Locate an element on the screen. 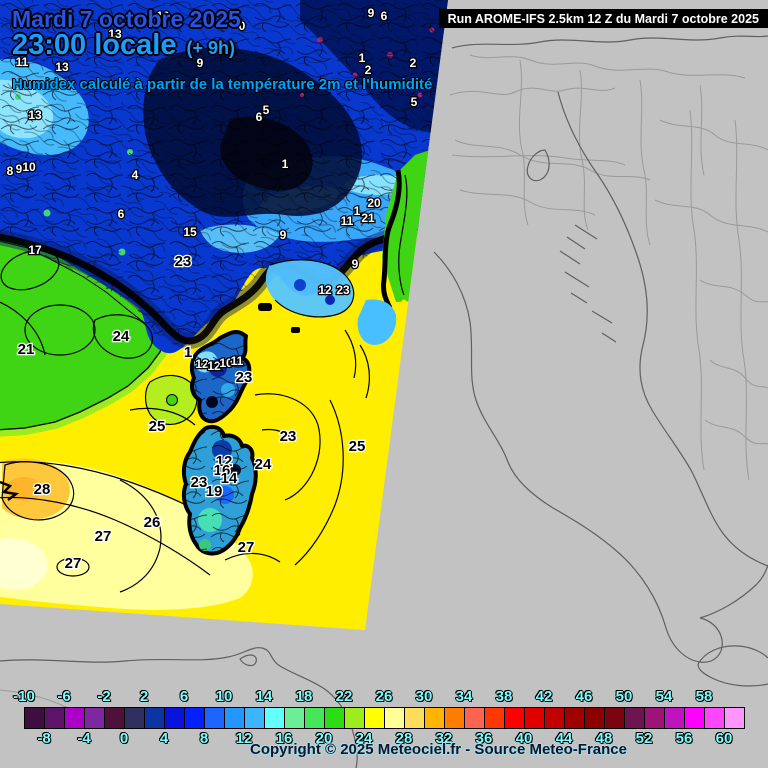 Image resolution: width=768 pixels, height=768 pixels. valid-time-row: 23:00 locale (+ 9h) is located at coordinates (123, 45).